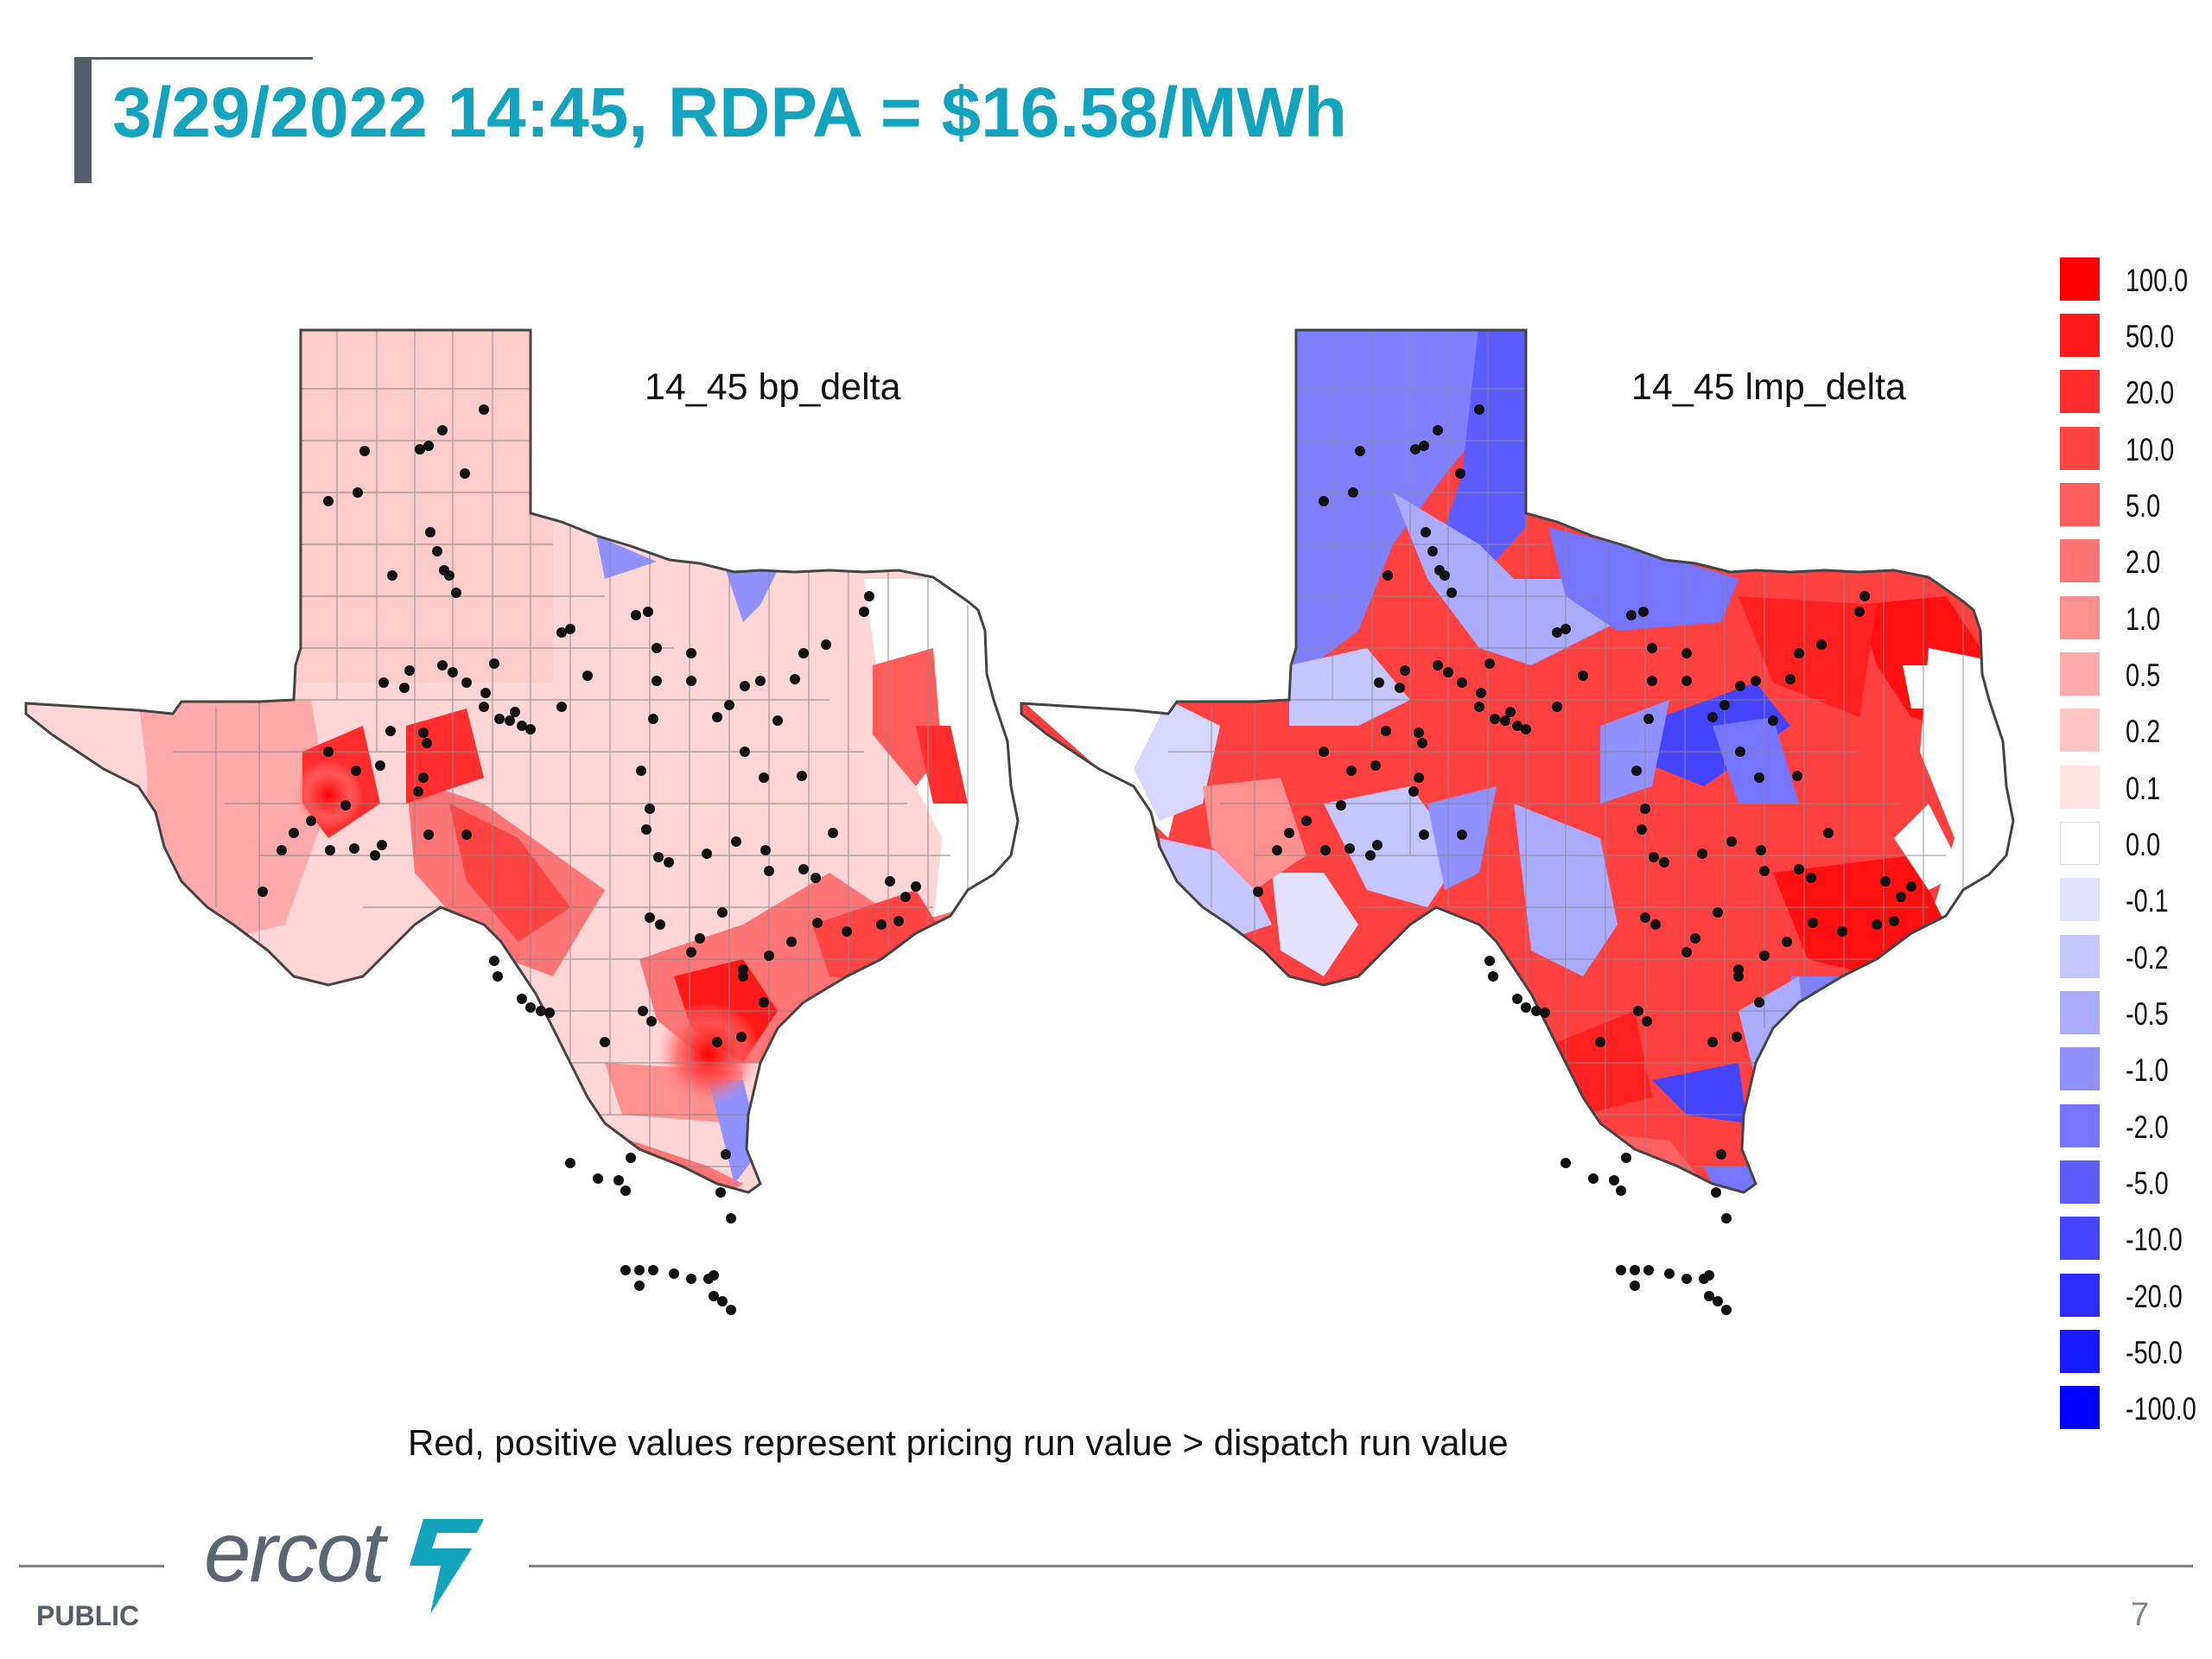 The height and width of the screenshot is (1659, 2212). Describe the element at coordinates (445, 1568) in the screenshot. I see `ercot-bolt-icon` at that location.